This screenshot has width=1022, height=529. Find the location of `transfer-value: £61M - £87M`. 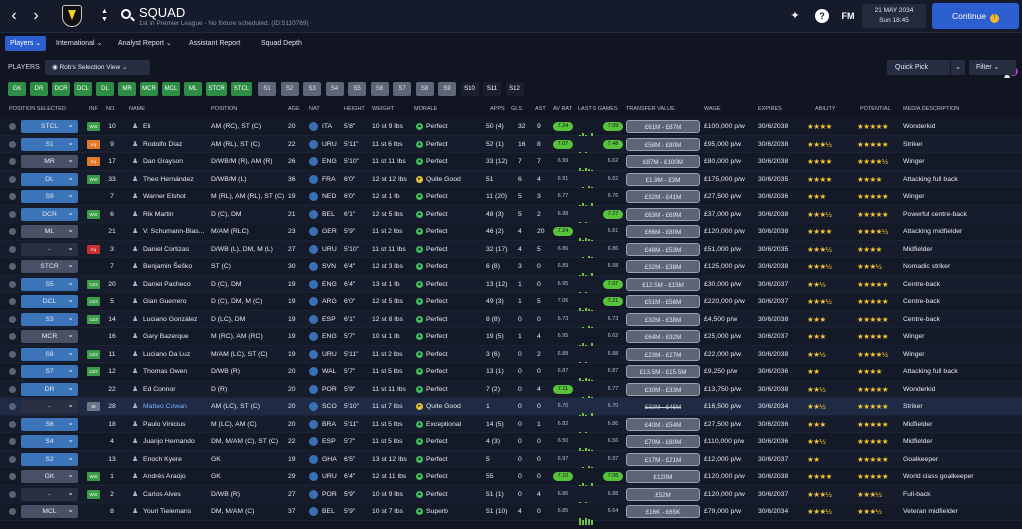

transfer-value: £61M - £87M is located at coordinates (663, 126).